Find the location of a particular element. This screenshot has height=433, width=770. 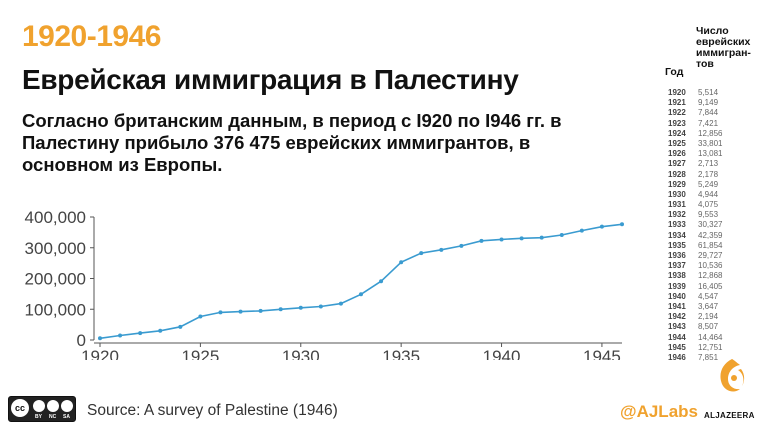

table-value: 33,801 is located at coordinates (710, 143).